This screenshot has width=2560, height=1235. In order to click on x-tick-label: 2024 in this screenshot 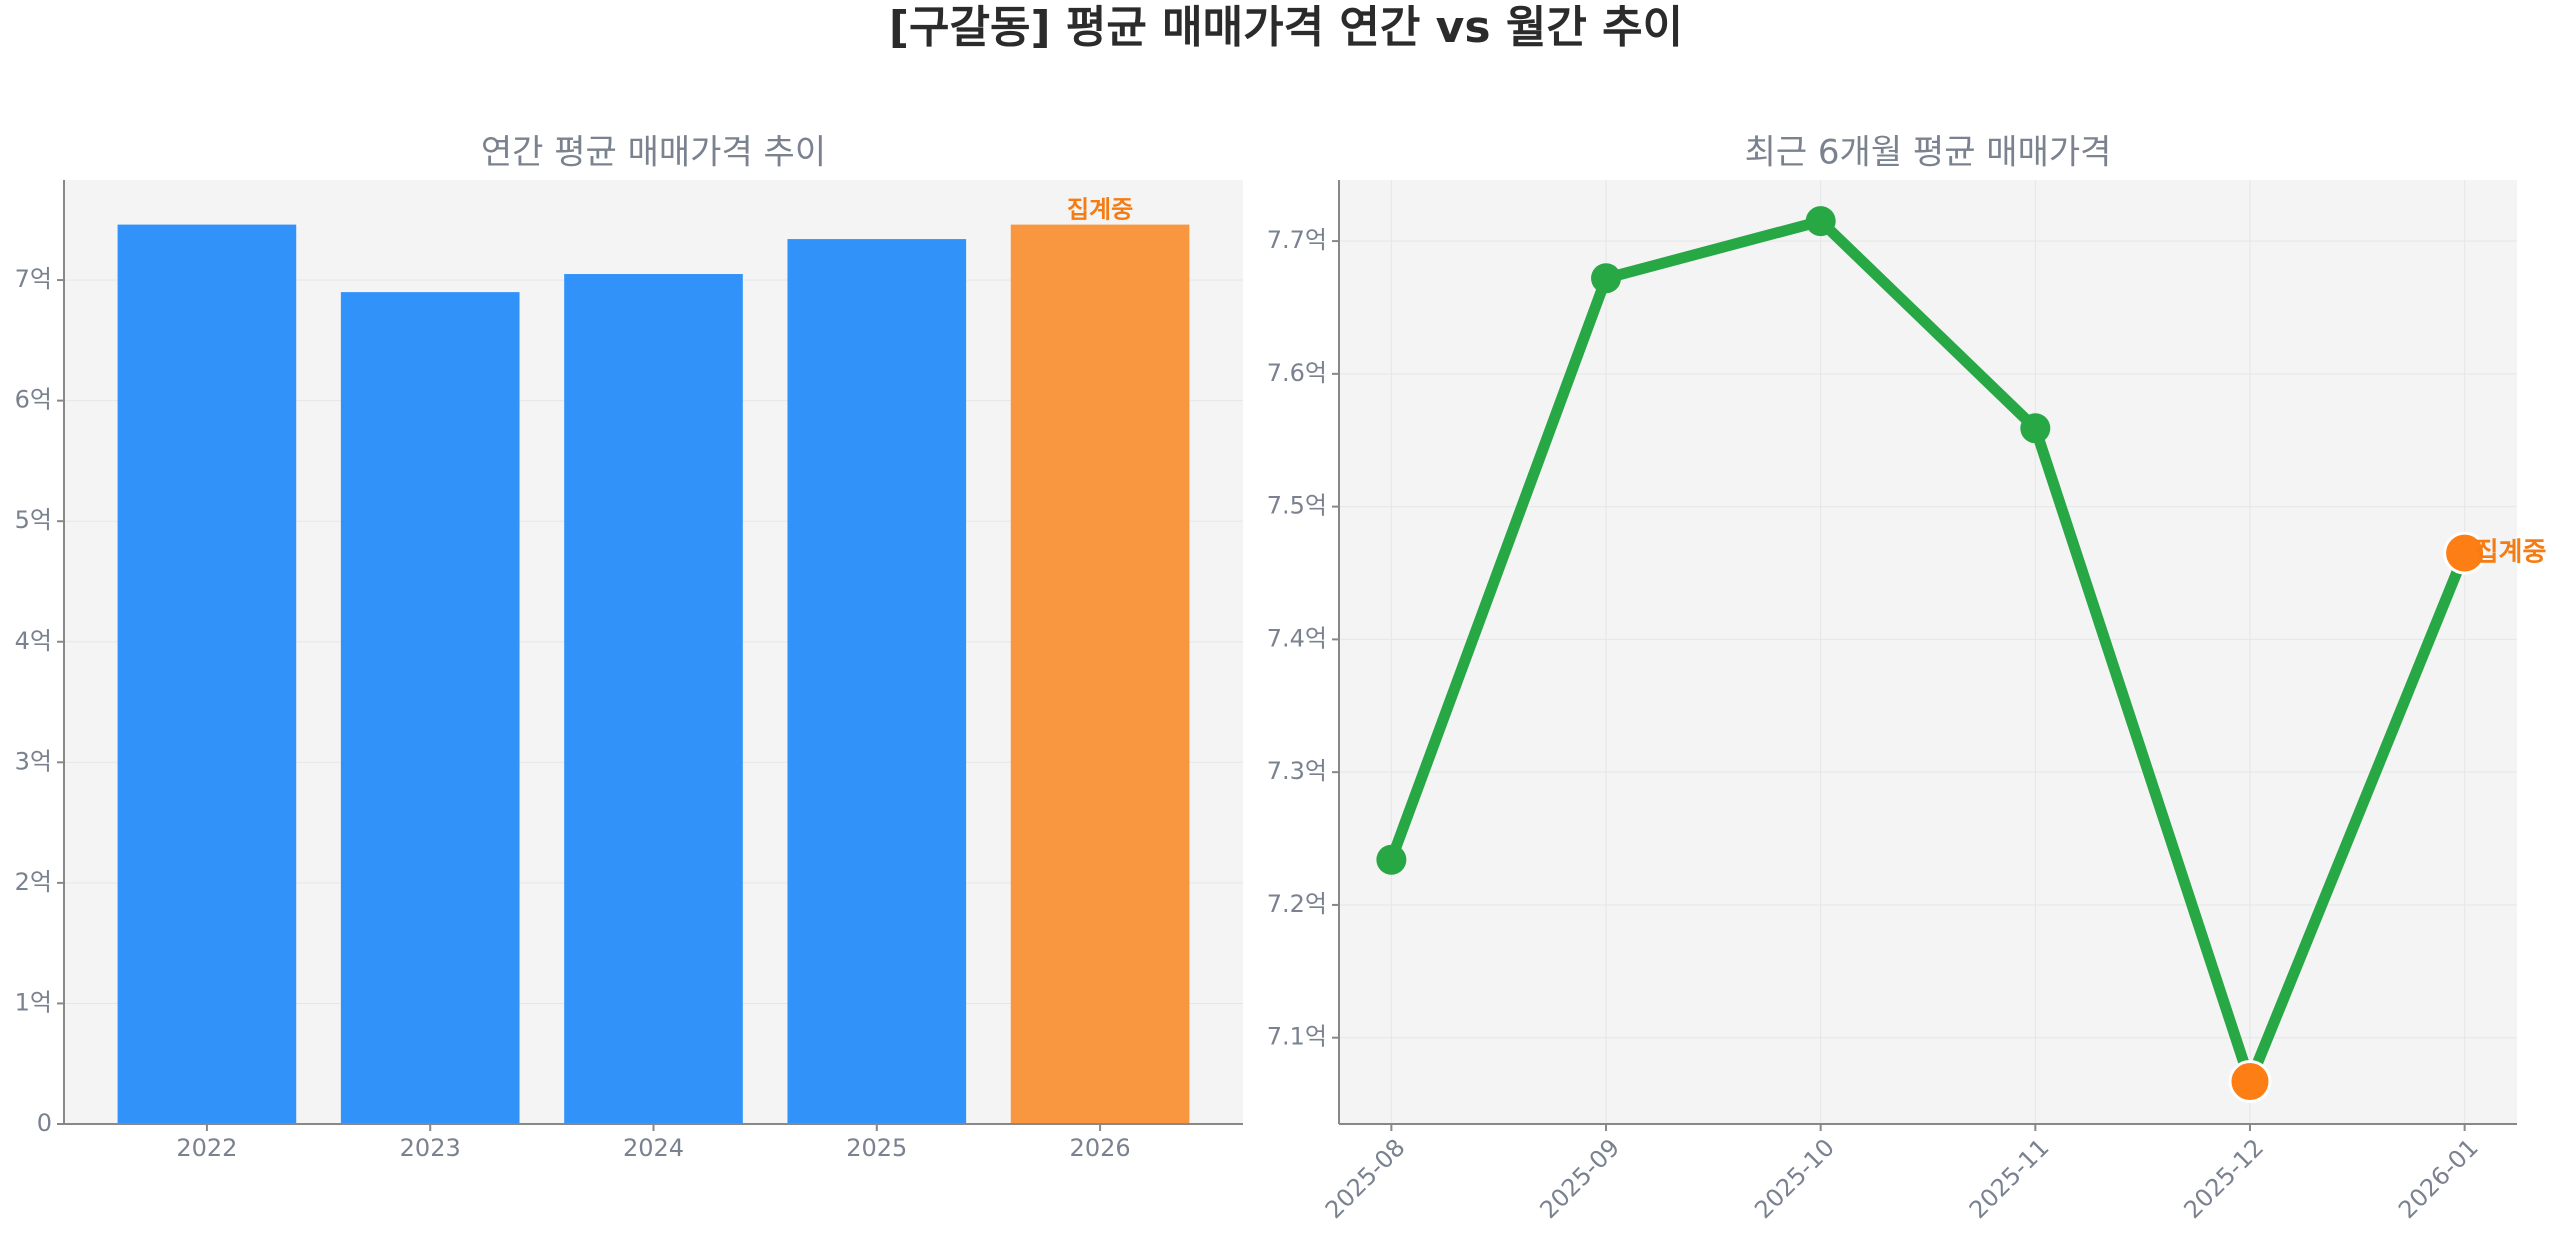, I will do `click(653, 1148)`.